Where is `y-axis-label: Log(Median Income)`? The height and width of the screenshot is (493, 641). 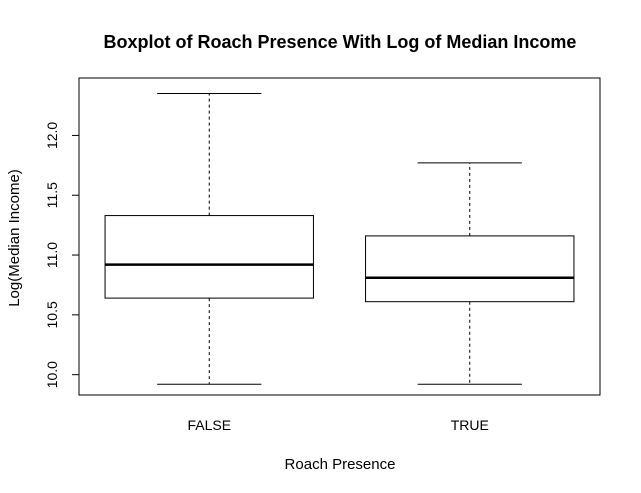
y-axis-label: Log(Median Income) is located at coordinates (14, 238).